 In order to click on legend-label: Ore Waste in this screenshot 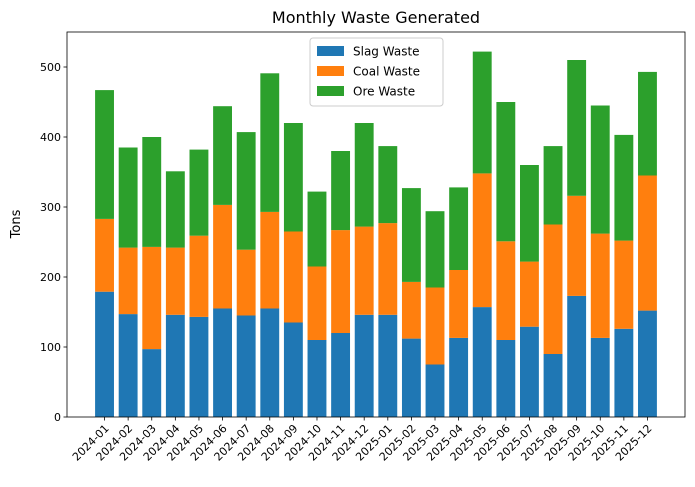, I will do `click(384, 92)`.